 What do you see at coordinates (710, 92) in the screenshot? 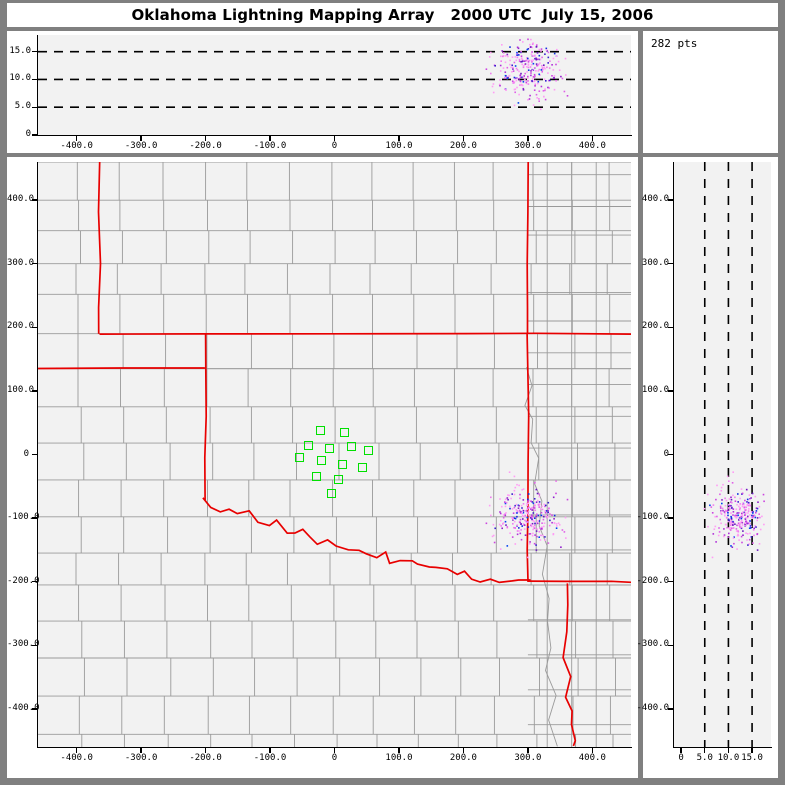
I see `point-count-panel: 282 pts` at bounding box center [710, 92].